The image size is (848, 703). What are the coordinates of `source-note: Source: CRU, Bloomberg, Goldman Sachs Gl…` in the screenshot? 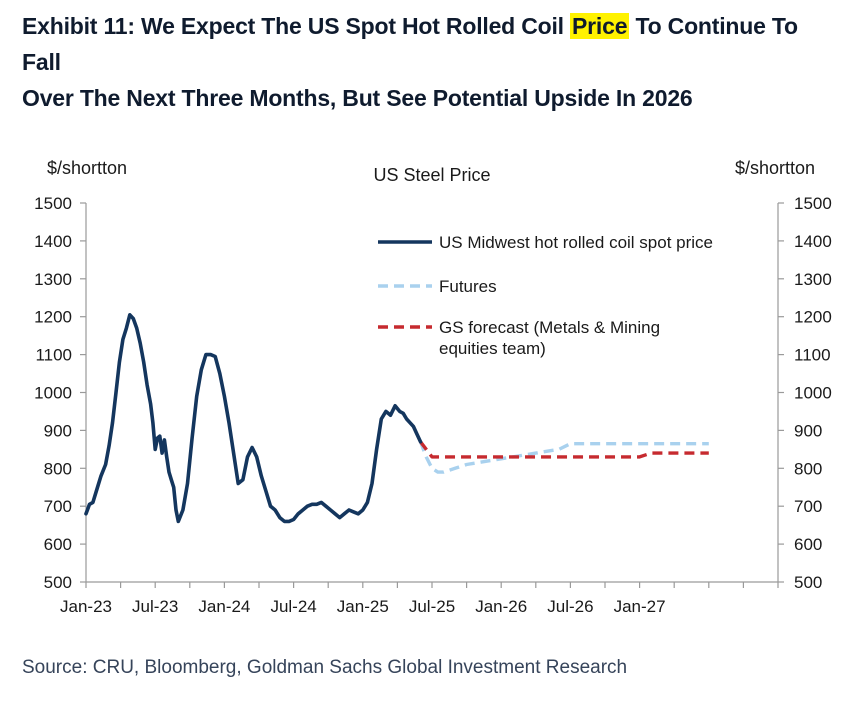 It's located at (325, 667).